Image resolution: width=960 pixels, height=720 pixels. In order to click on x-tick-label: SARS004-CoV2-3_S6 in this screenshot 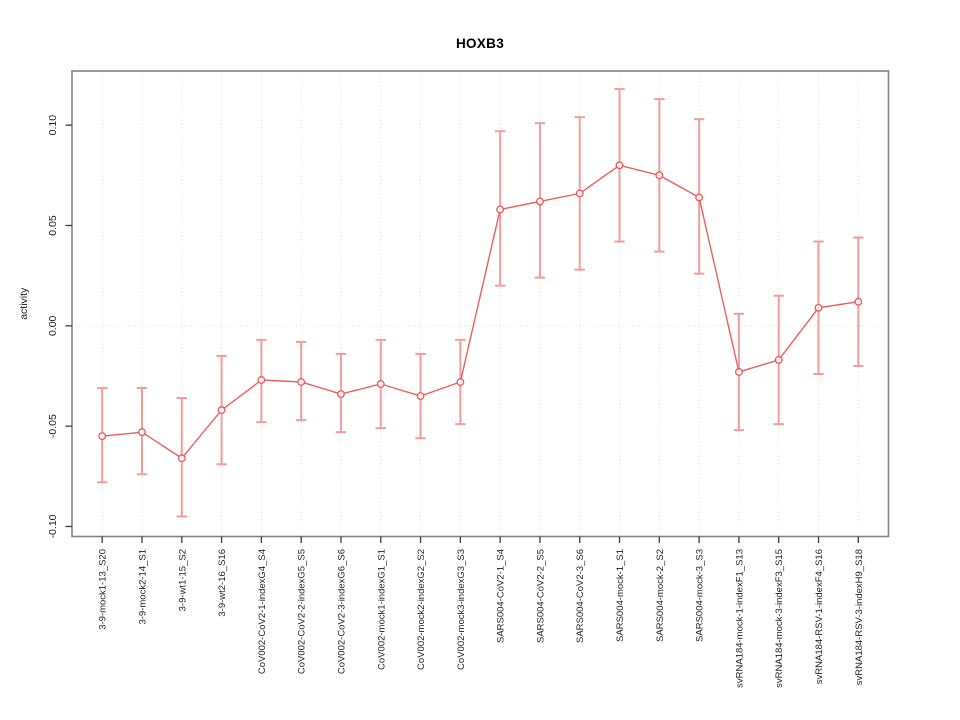, I will do `click(580, 596)`.